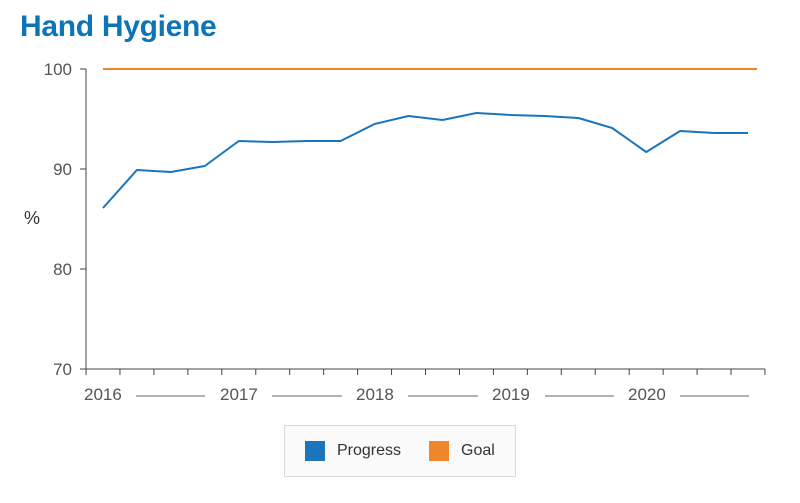 The width and height of the screenshot is (800, 503). What do you see at coordinates (58, 69) in the screenshot?
I see `y-tick-label: 100` at bounding box center [58, 69].